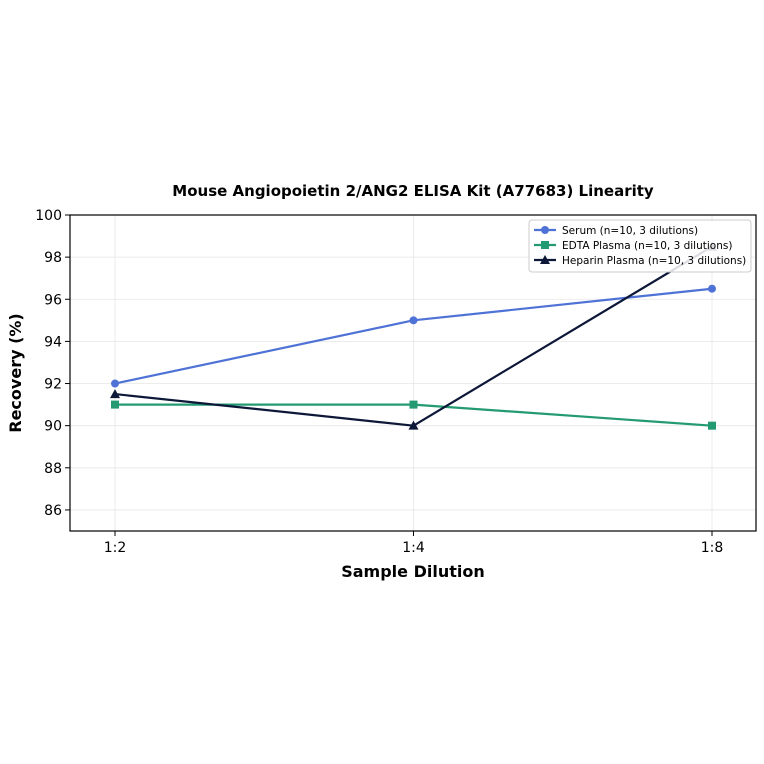 The height and width of the screenshot is (764, 764). What do you see at coordinates (15, 372) in the screenshot?
I see `y-axis-label: Recovery (%)` at bounding box center [15, 372].